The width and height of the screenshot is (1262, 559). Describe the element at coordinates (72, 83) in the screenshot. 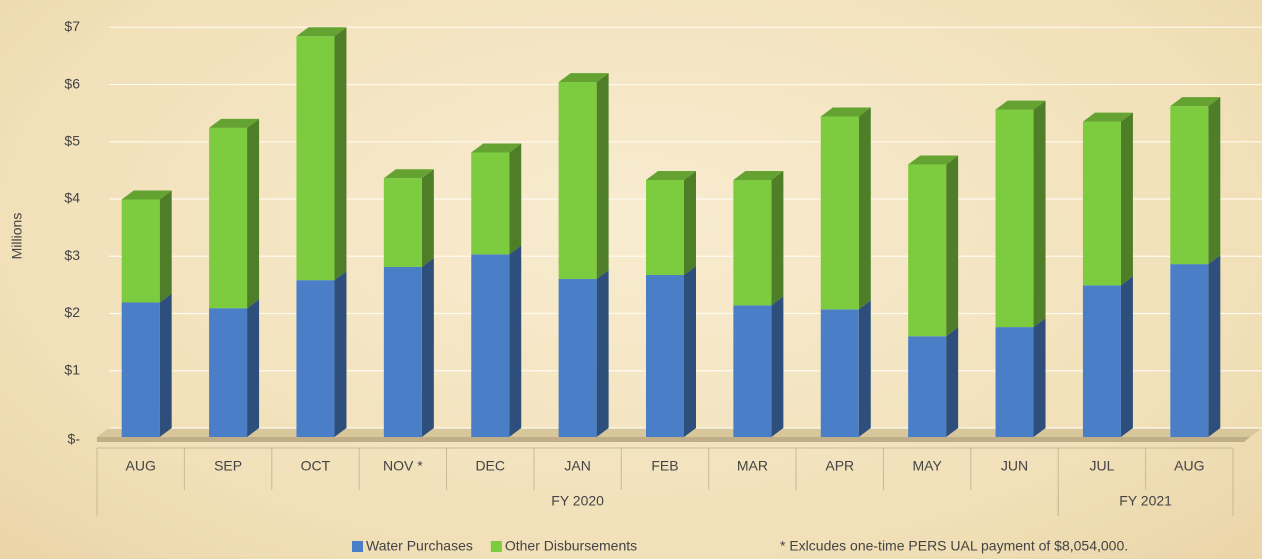

I see `y-tick-label: $6` at that location.